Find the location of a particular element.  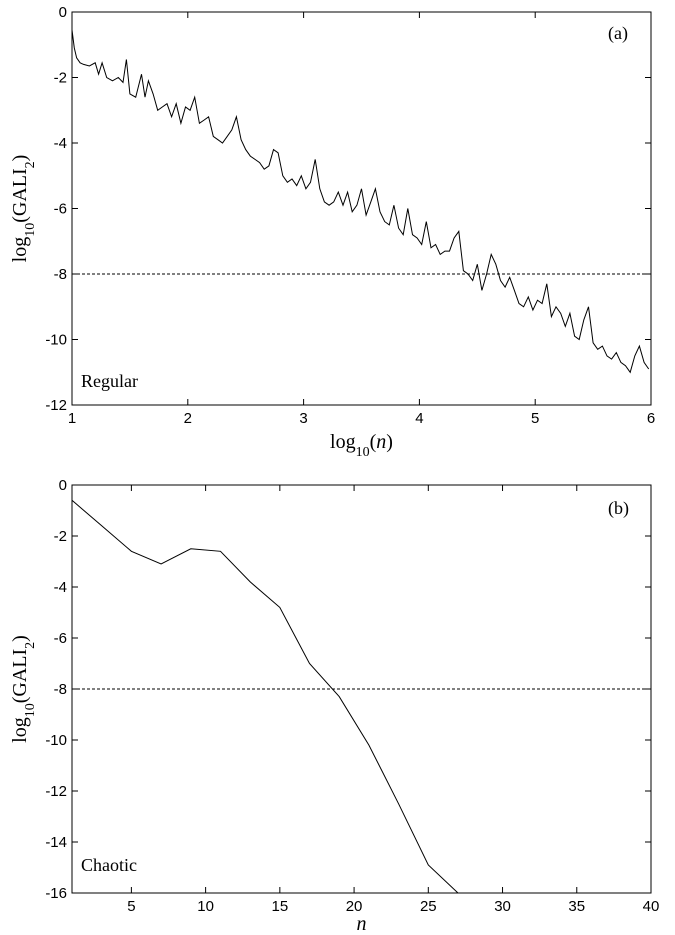

x-axis-label-part: ( is located at coordinates (373, 442).